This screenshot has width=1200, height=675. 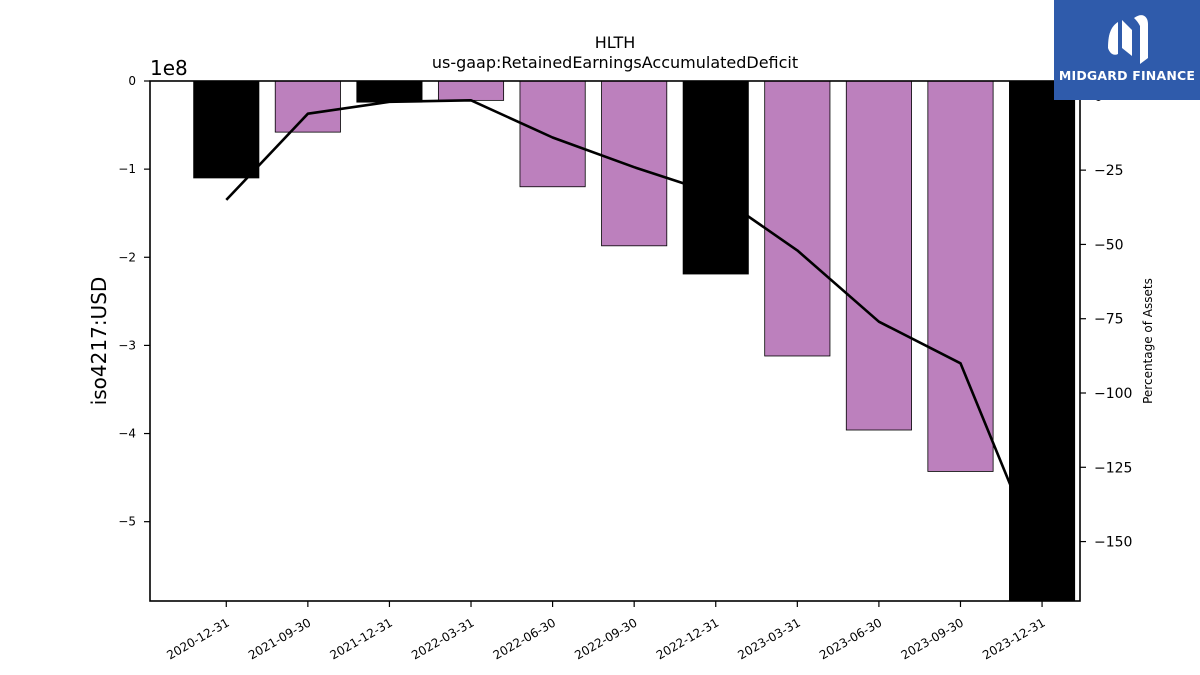 I want to click on x-tick-label: 2020-12-31, so click(x=197, y=638).